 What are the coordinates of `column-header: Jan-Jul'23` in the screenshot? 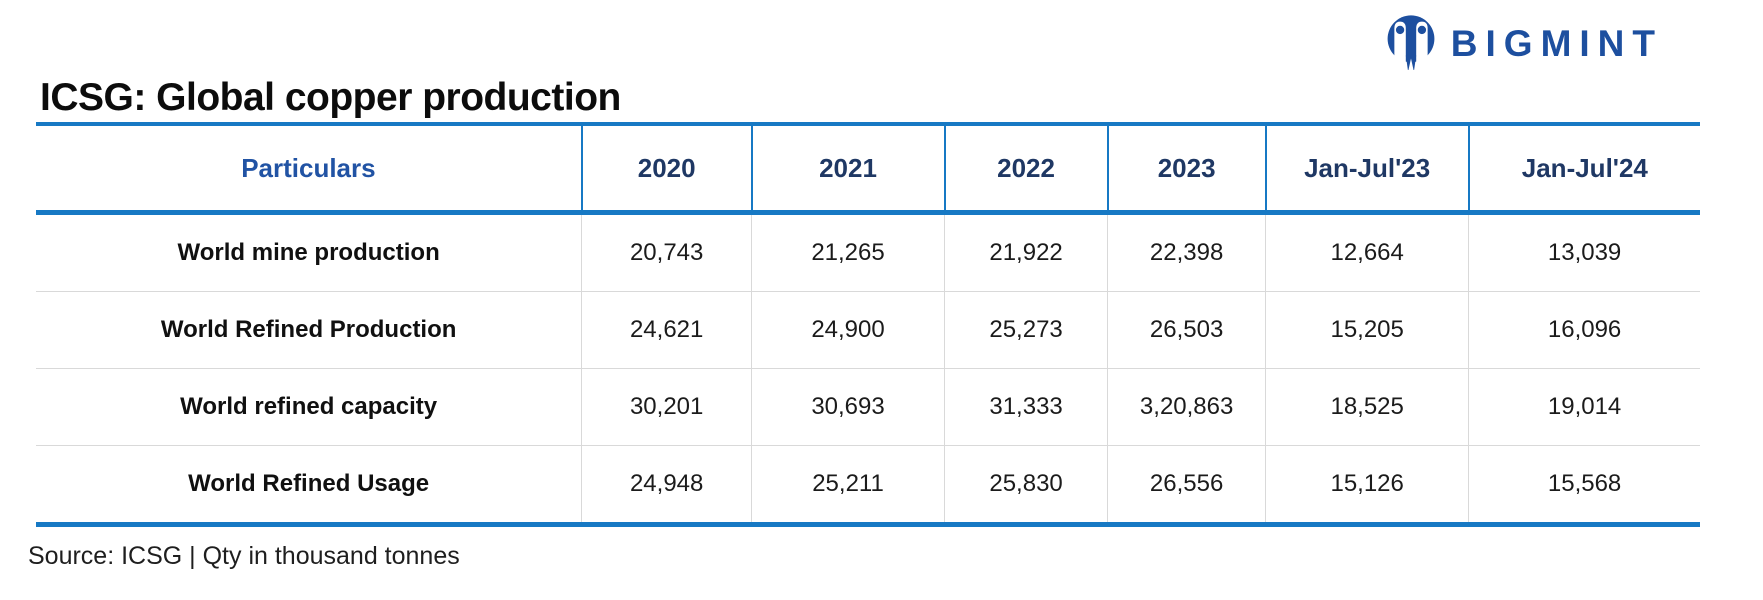 It's located at (1366, 169).